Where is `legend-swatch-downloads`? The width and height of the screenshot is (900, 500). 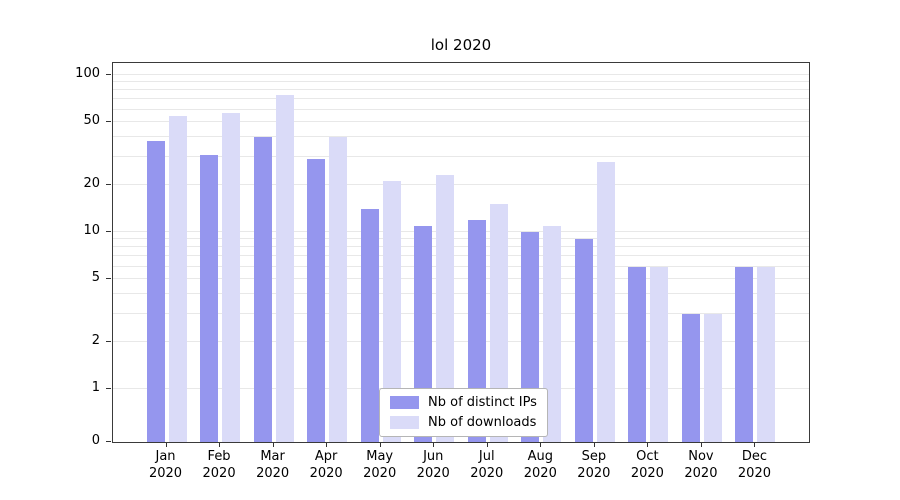
legend-swatch-downloads is located at coordinates (404, 422).